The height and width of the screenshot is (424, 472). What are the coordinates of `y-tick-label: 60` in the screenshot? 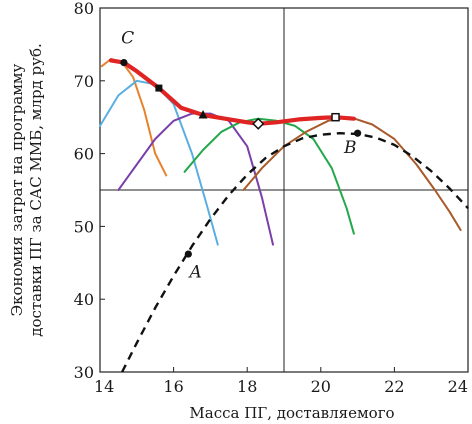 It's located at (84, 154).